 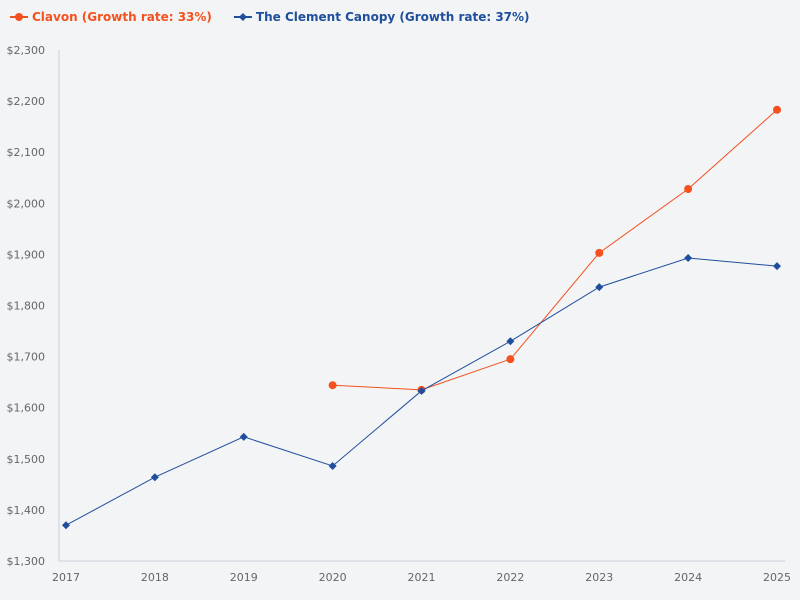 I want to click on x-tick-label: 2024, so click(x=688, y=577).